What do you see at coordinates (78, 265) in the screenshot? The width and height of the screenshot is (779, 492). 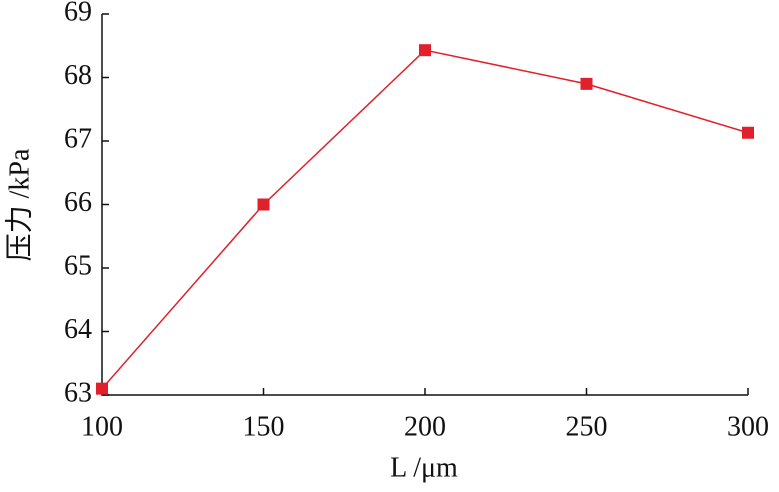 I see `y-tick-label: 65` at bounding box center [78, 265].